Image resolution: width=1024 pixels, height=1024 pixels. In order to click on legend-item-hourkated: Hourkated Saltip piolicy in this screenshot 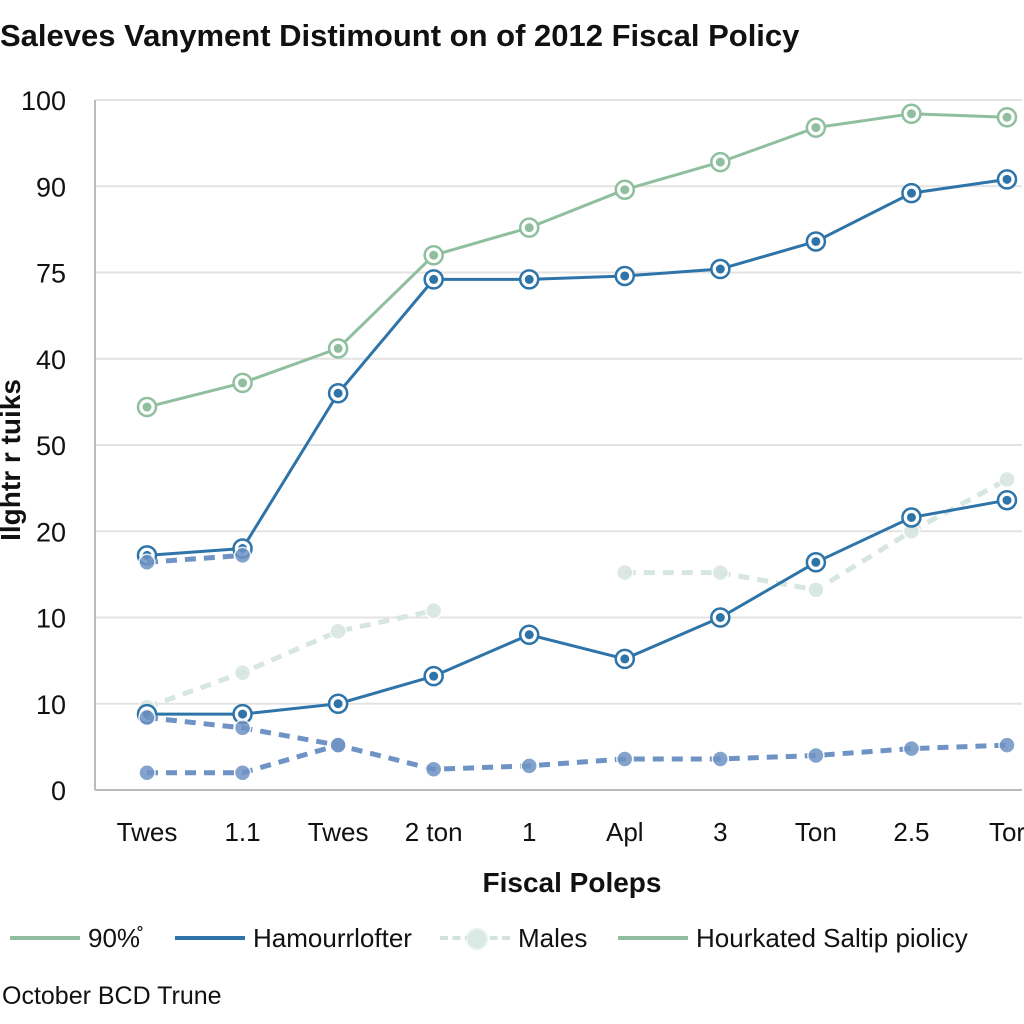, I will do `click(793, 938)`.